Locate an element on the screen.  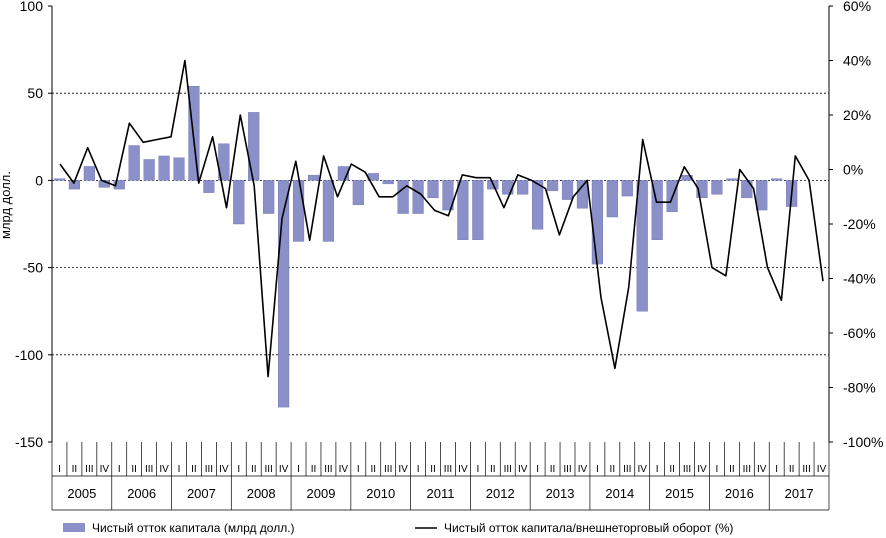
left-tick-label: -150 is located at coordinates (29, 442).